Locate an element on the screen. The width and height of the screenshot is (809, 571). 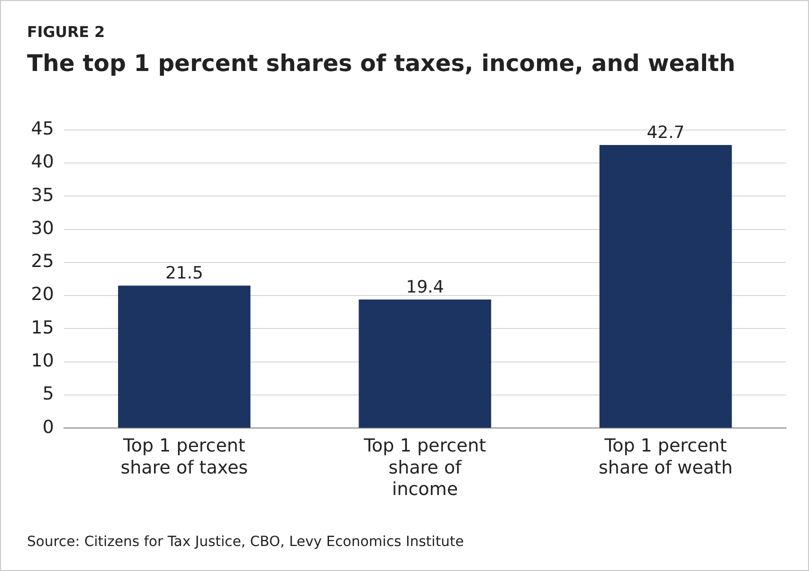
y-tick-label: 10 is located at coordinates (42, 361).